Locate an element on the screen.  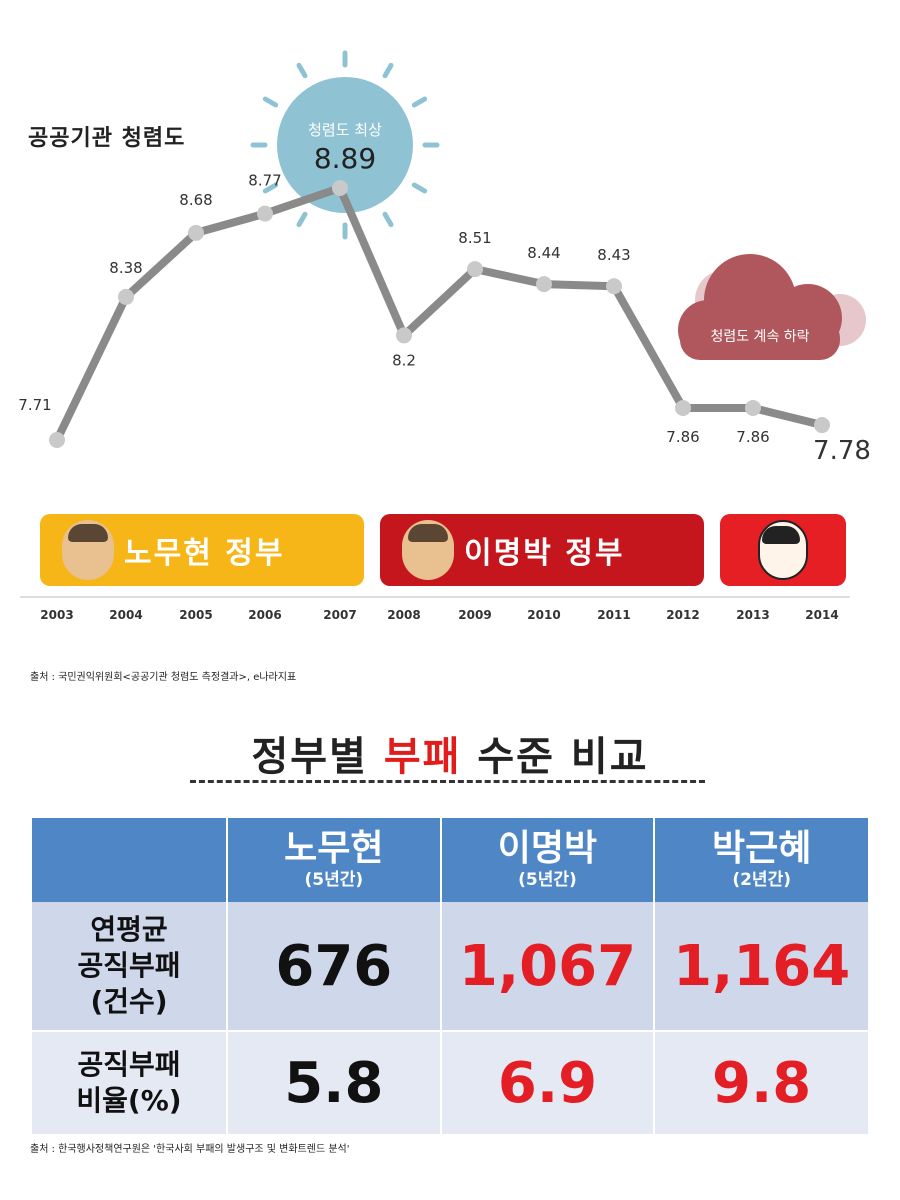
column-header: 박근혜 (2년간) is located at coordinates (761, 860).